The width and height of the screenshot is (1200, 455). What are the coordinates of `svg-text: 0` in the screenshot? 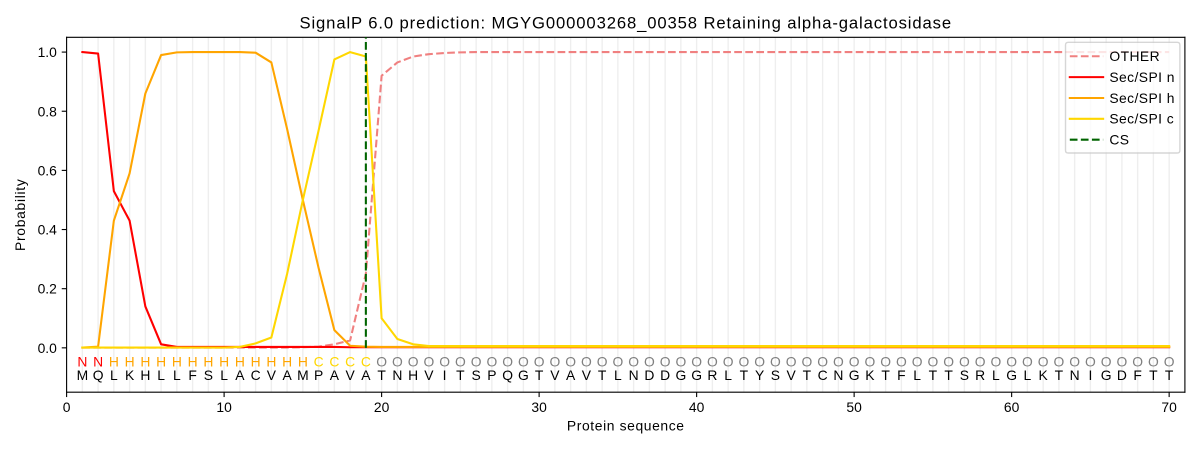 It's located at (67, 407).